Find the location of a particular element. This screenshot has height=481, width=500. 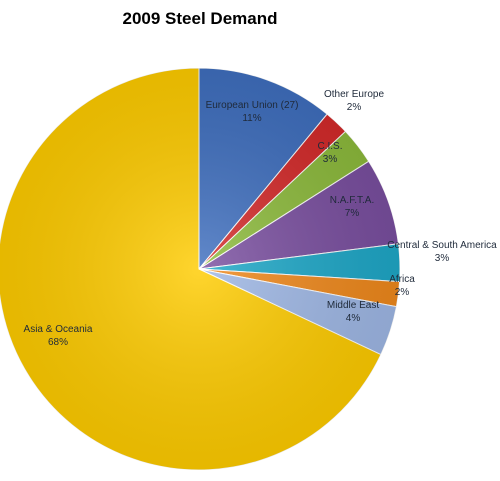

slice-label-0: European Union (27) 11% is located at coordinates (252, 112).